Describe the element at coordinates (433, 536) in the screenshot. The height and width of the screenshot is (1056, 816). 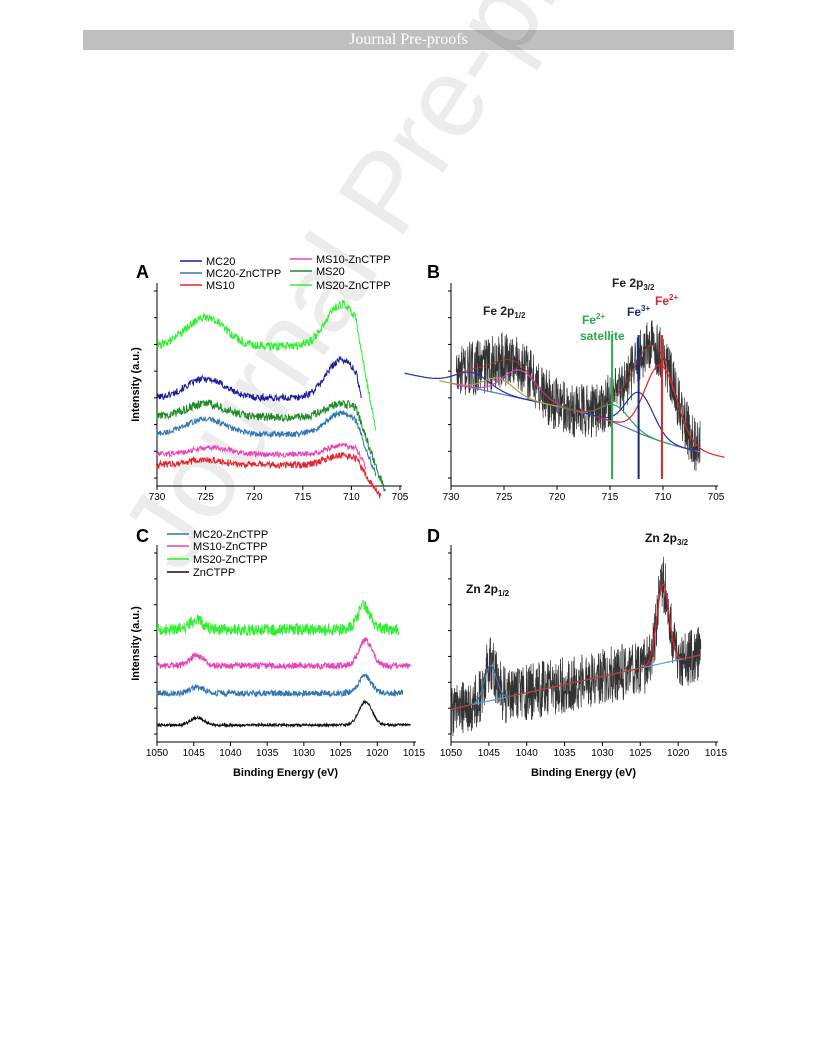
I see `panel-letter: D` at that location.